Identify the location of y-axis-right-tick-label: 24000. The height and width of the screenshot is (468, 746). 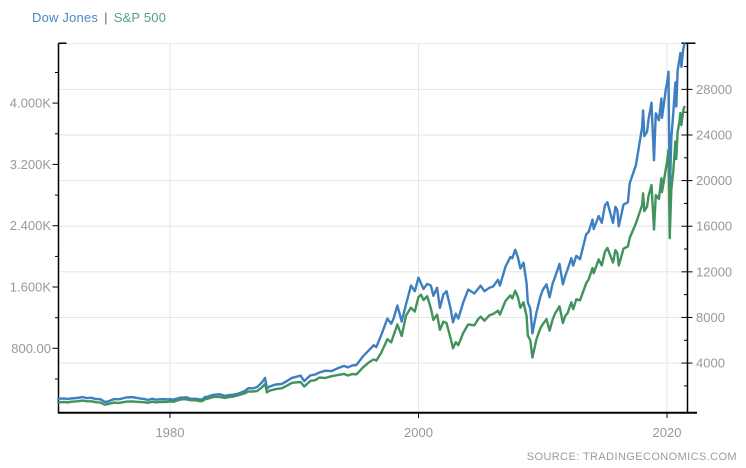
(714, 135).